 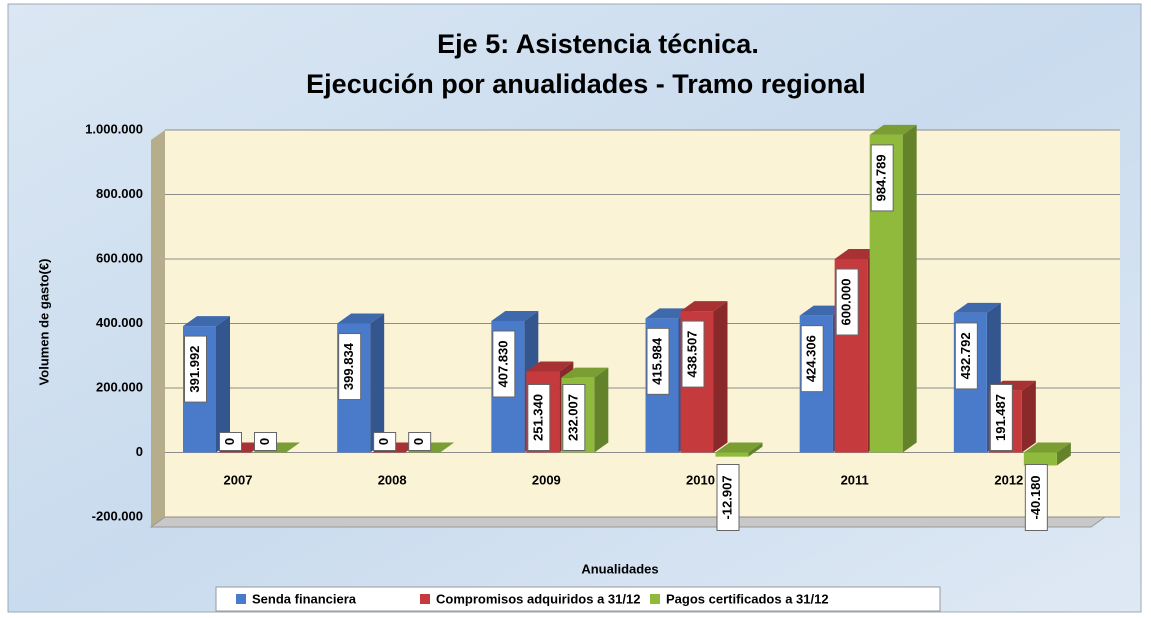 What do you see at coordinates (619, 568) in the screenshot?
I see `x-axis-title: Anualidades` at bounding box center [619, 568].